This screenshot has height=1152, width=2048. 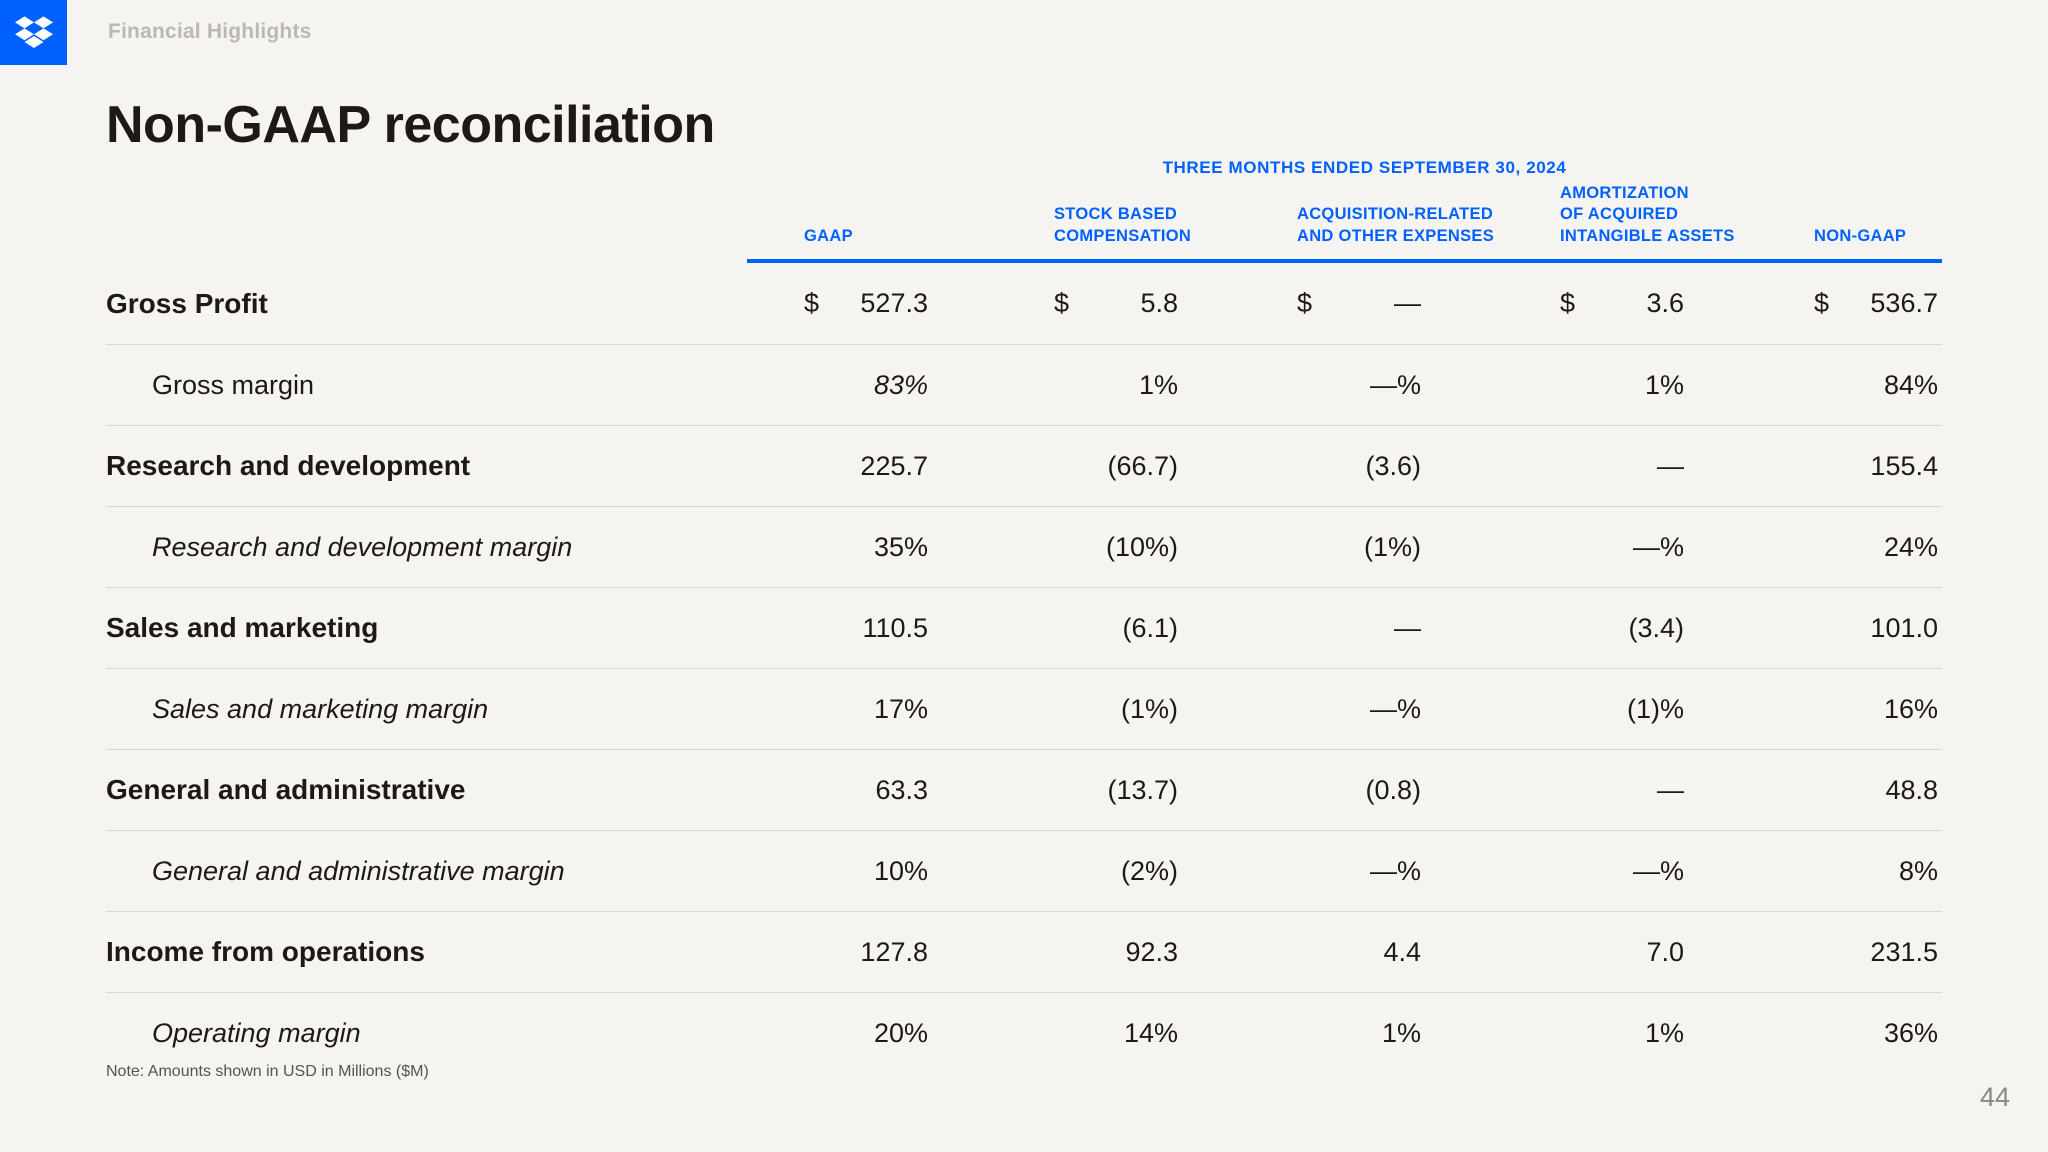 What do you see at coordinates (1118, 952) in the screenshot?
I see `cell-value-box: 92.3` at bounding box center [1118, 952].